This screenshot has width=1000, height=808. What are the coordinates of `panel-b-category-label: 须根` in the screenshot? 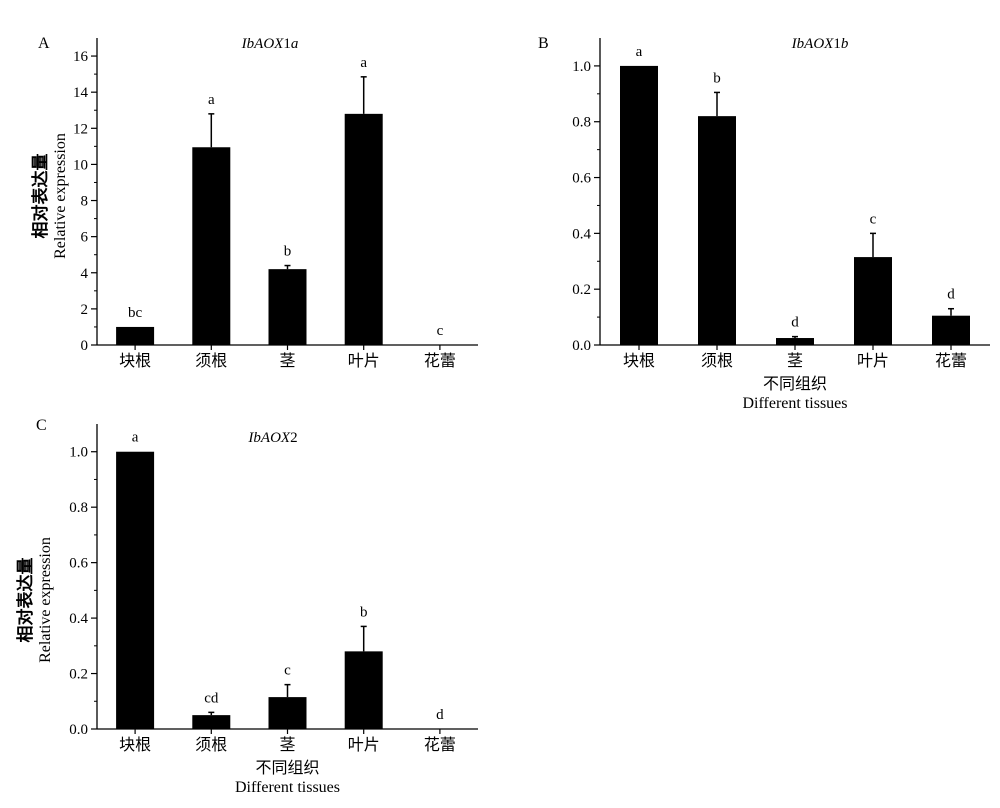 It's located at (717, 360).